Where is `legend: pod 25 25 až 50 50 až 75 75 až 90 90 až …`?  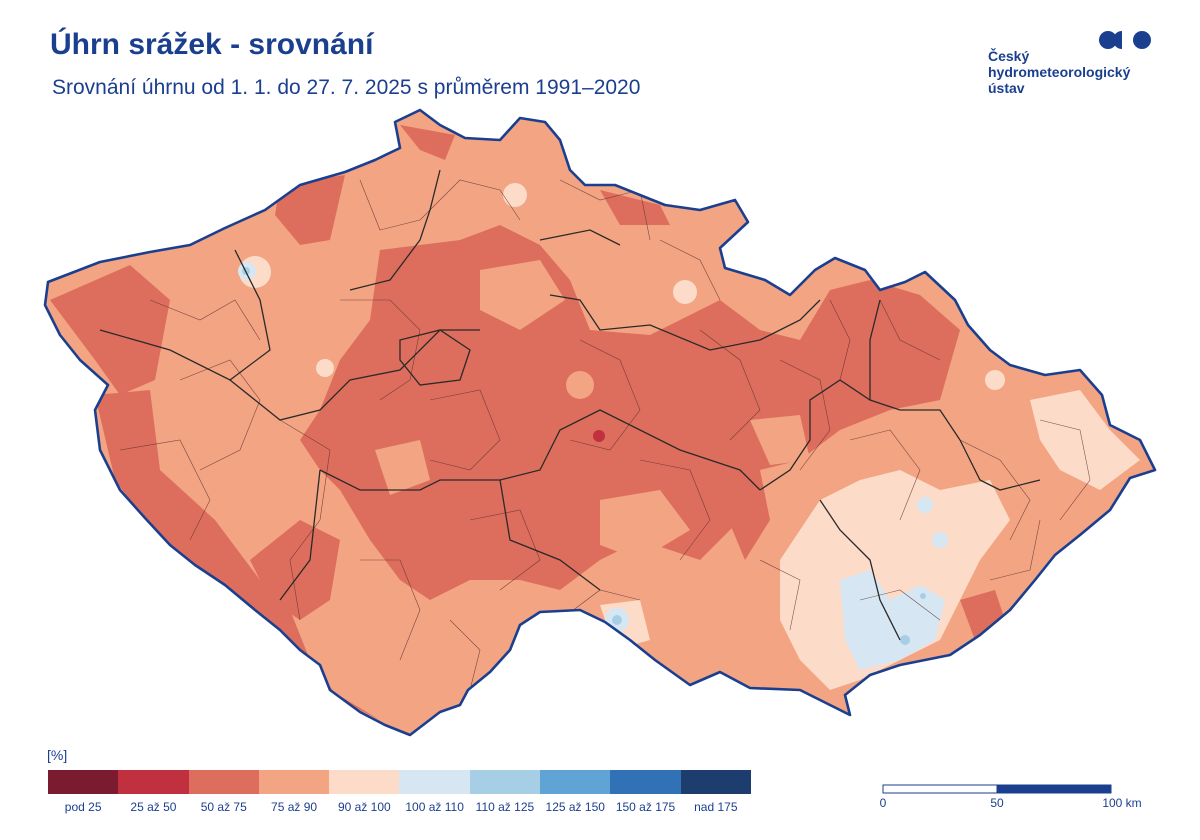
legend: pod 25 25 až 50 50 až 75 75 až 90 90 až … is located at coordinates (399, 792).